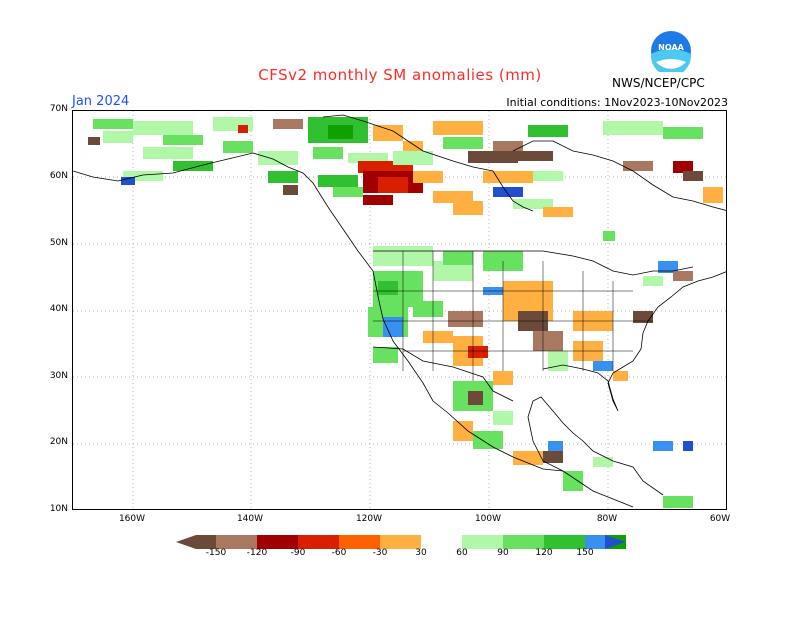 This screenshot has width=800, height=618. What do you see at coordinates (257, 553) in the screenshot?
I see `legend-label-m120: -120` at bounding box center [257, 553].